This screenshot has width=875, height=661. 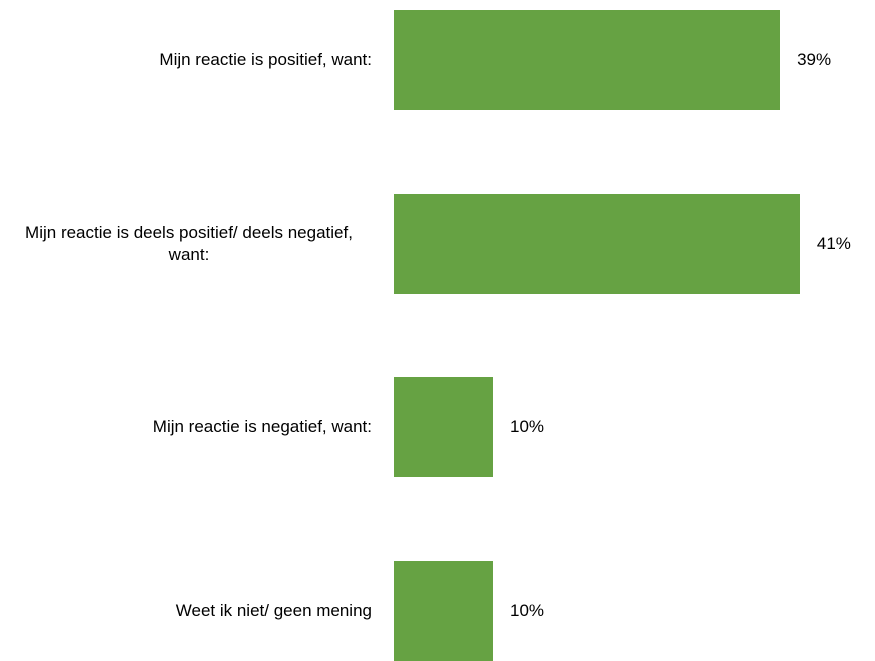 I want to click on data-label: 41%, so click(x=833, y=243).